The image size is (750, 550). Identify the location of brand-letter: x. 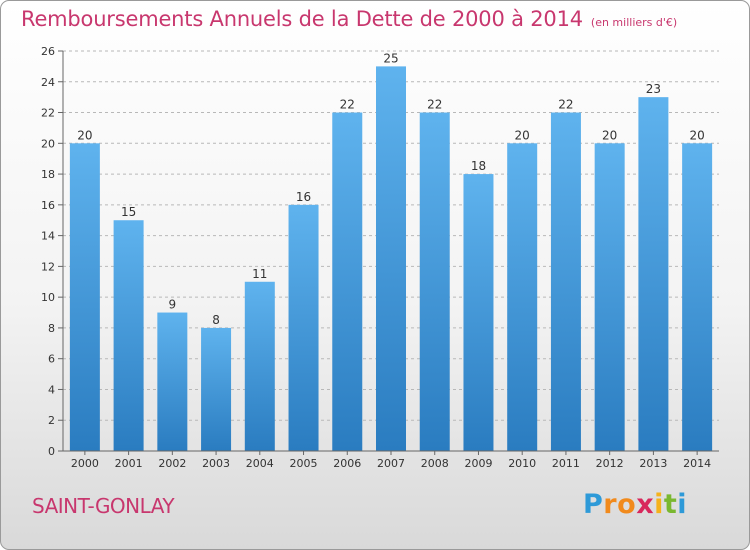
(645, 504).